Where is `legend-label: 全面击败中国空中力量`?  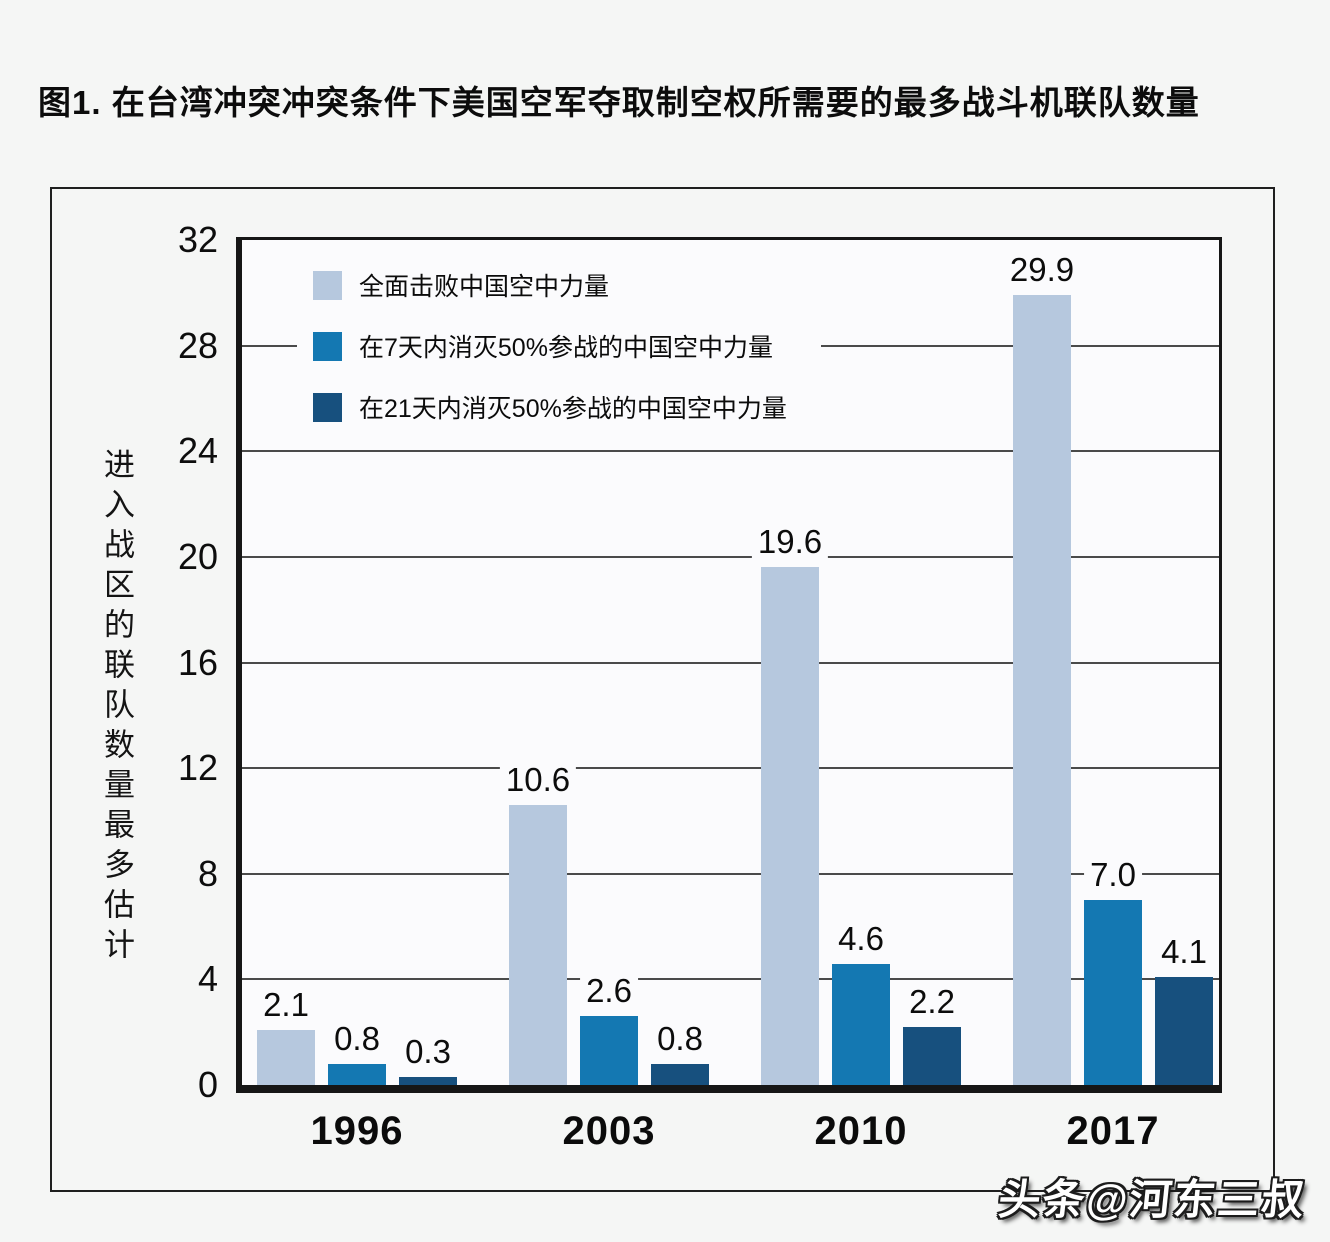 legend-label: 全面击败中国空中力量 is located at coordinates (484, 287).